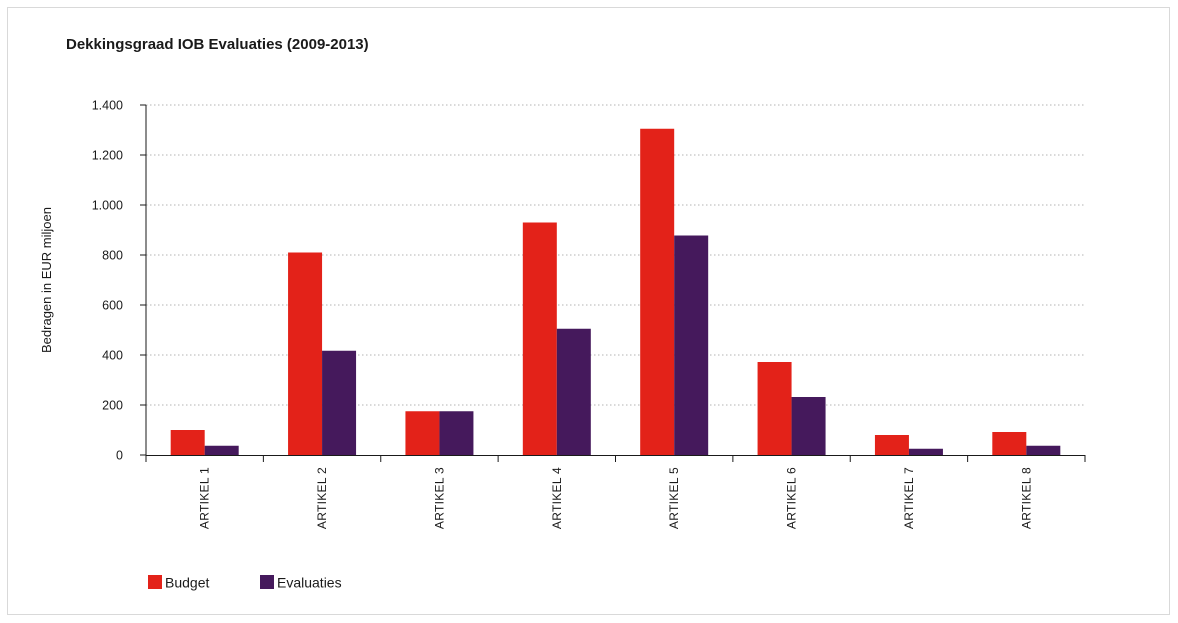  What do you see at coordinates (107, 206) in the screenshot?
I see `y-tick-label: 1.000` at bounding box center [107, 206].